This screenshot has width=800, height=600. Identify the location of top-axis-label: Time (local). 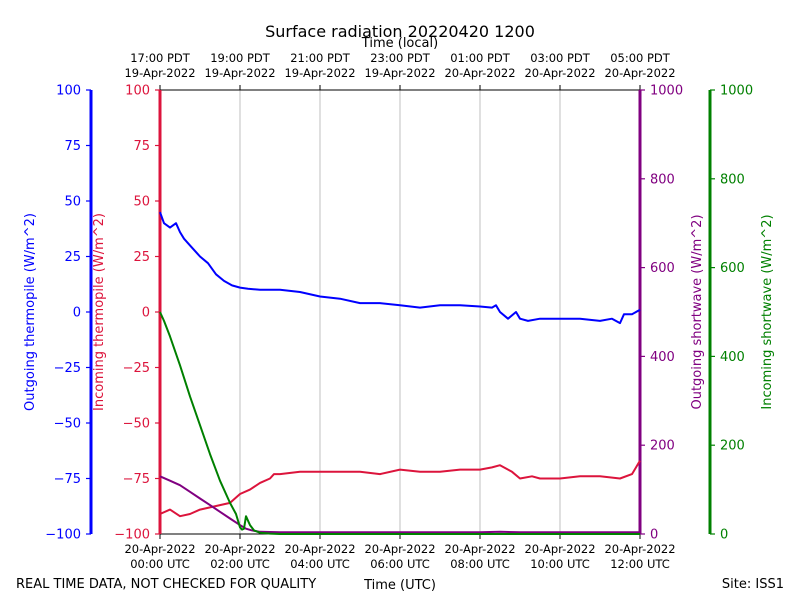
(399, 43).